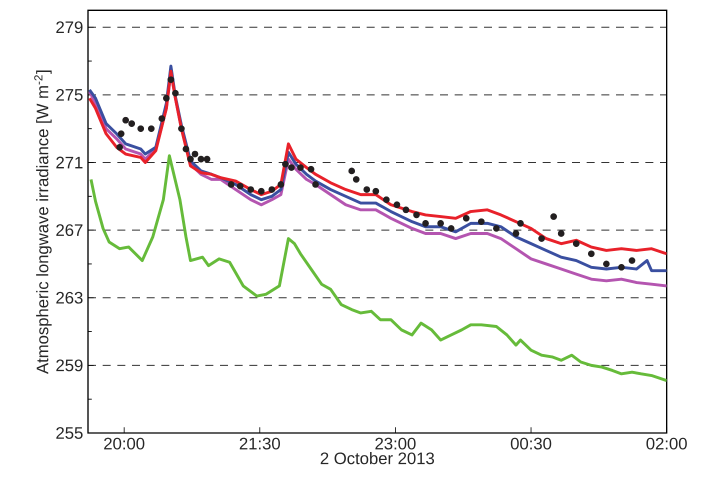  Describe the element at coordinates (69, 298) in the screenshot. I see `y-tick-label: 263` at that location.